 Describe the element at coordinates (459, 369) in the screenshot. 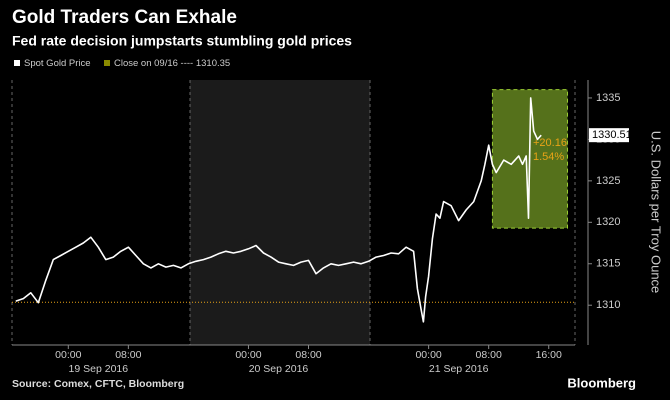

I see `date-label: 21 Sep 2016` at that location.